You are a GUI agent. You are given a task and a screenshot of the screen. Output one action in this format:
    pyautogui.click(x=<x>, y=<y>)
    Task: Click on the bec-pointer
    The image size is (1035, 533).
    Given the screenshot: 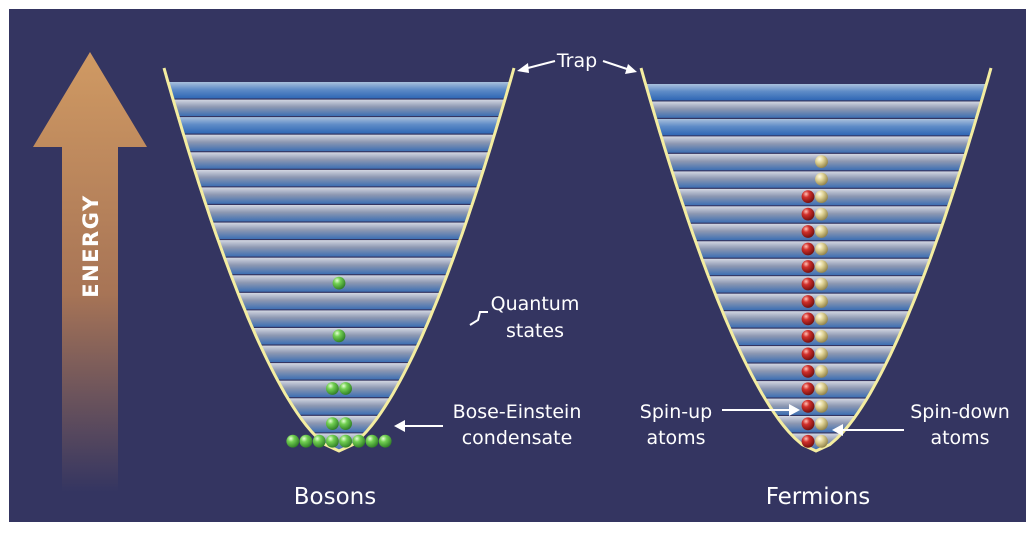 What is the action you would take?
    pyautogui.click(x=418, y=426)
    